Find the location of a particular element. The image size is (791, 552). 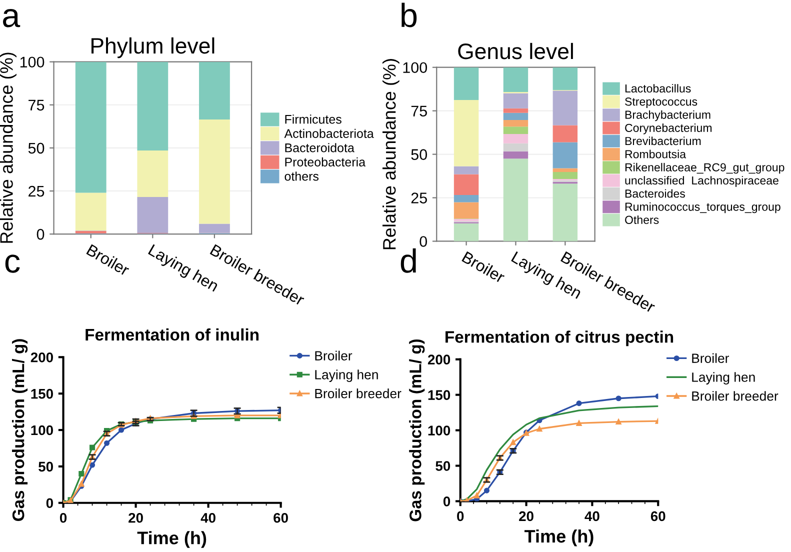

legend-label: Others is located at coordinates (642, 220).